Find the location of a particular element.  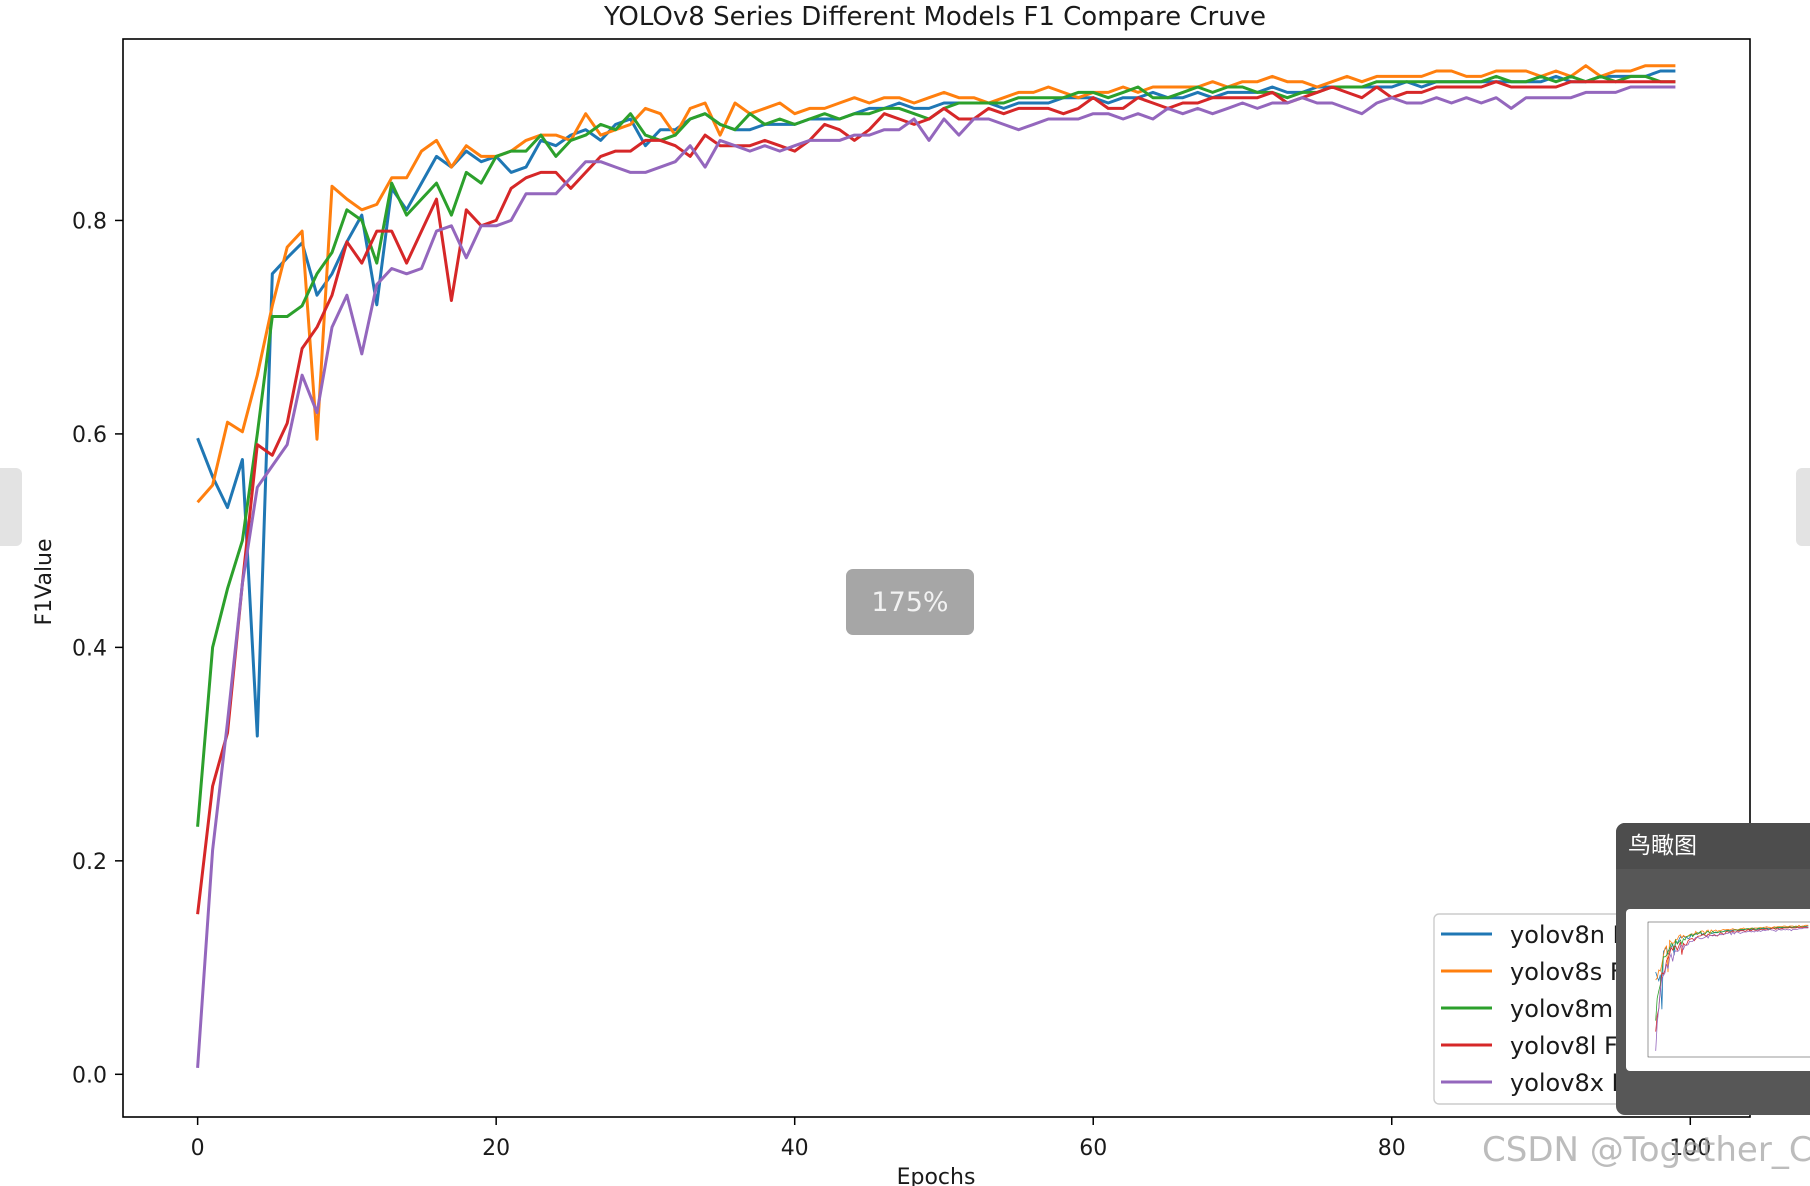

y-tick-label-0: 0.0 is located at coordinates (89, 1075).